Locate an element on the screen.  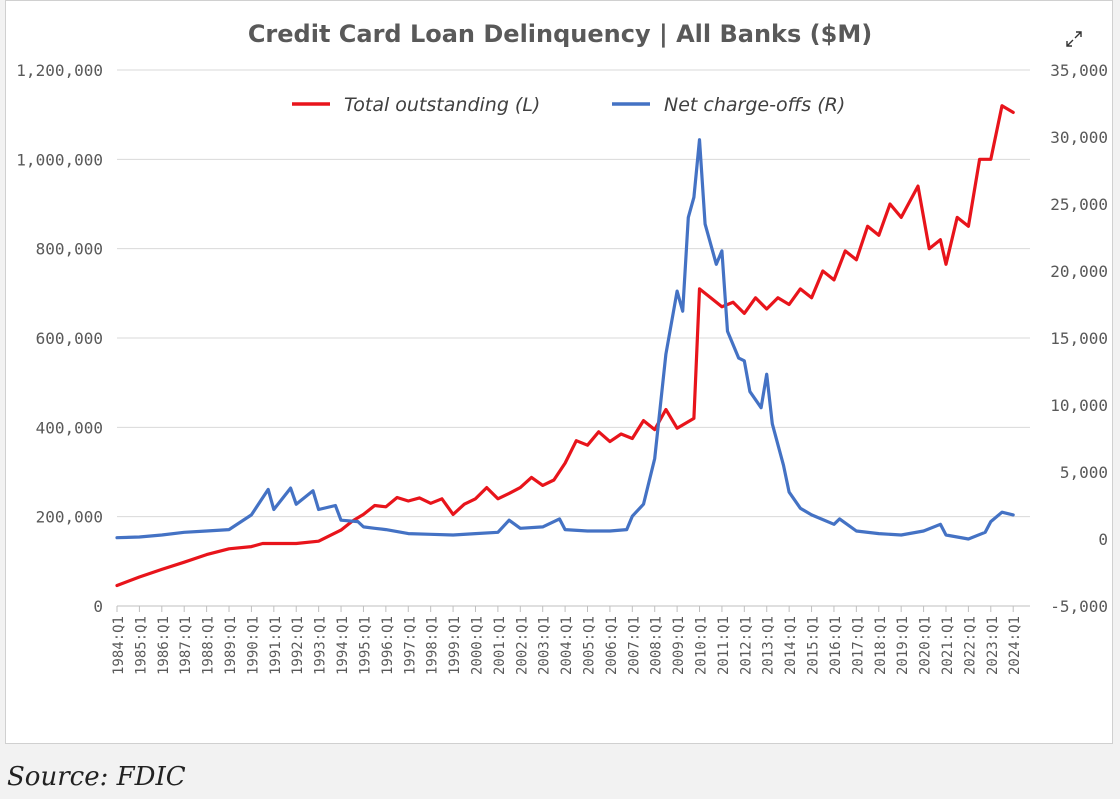
x-tick-label: 2010:Q1 is located at coordinates (702, 645).